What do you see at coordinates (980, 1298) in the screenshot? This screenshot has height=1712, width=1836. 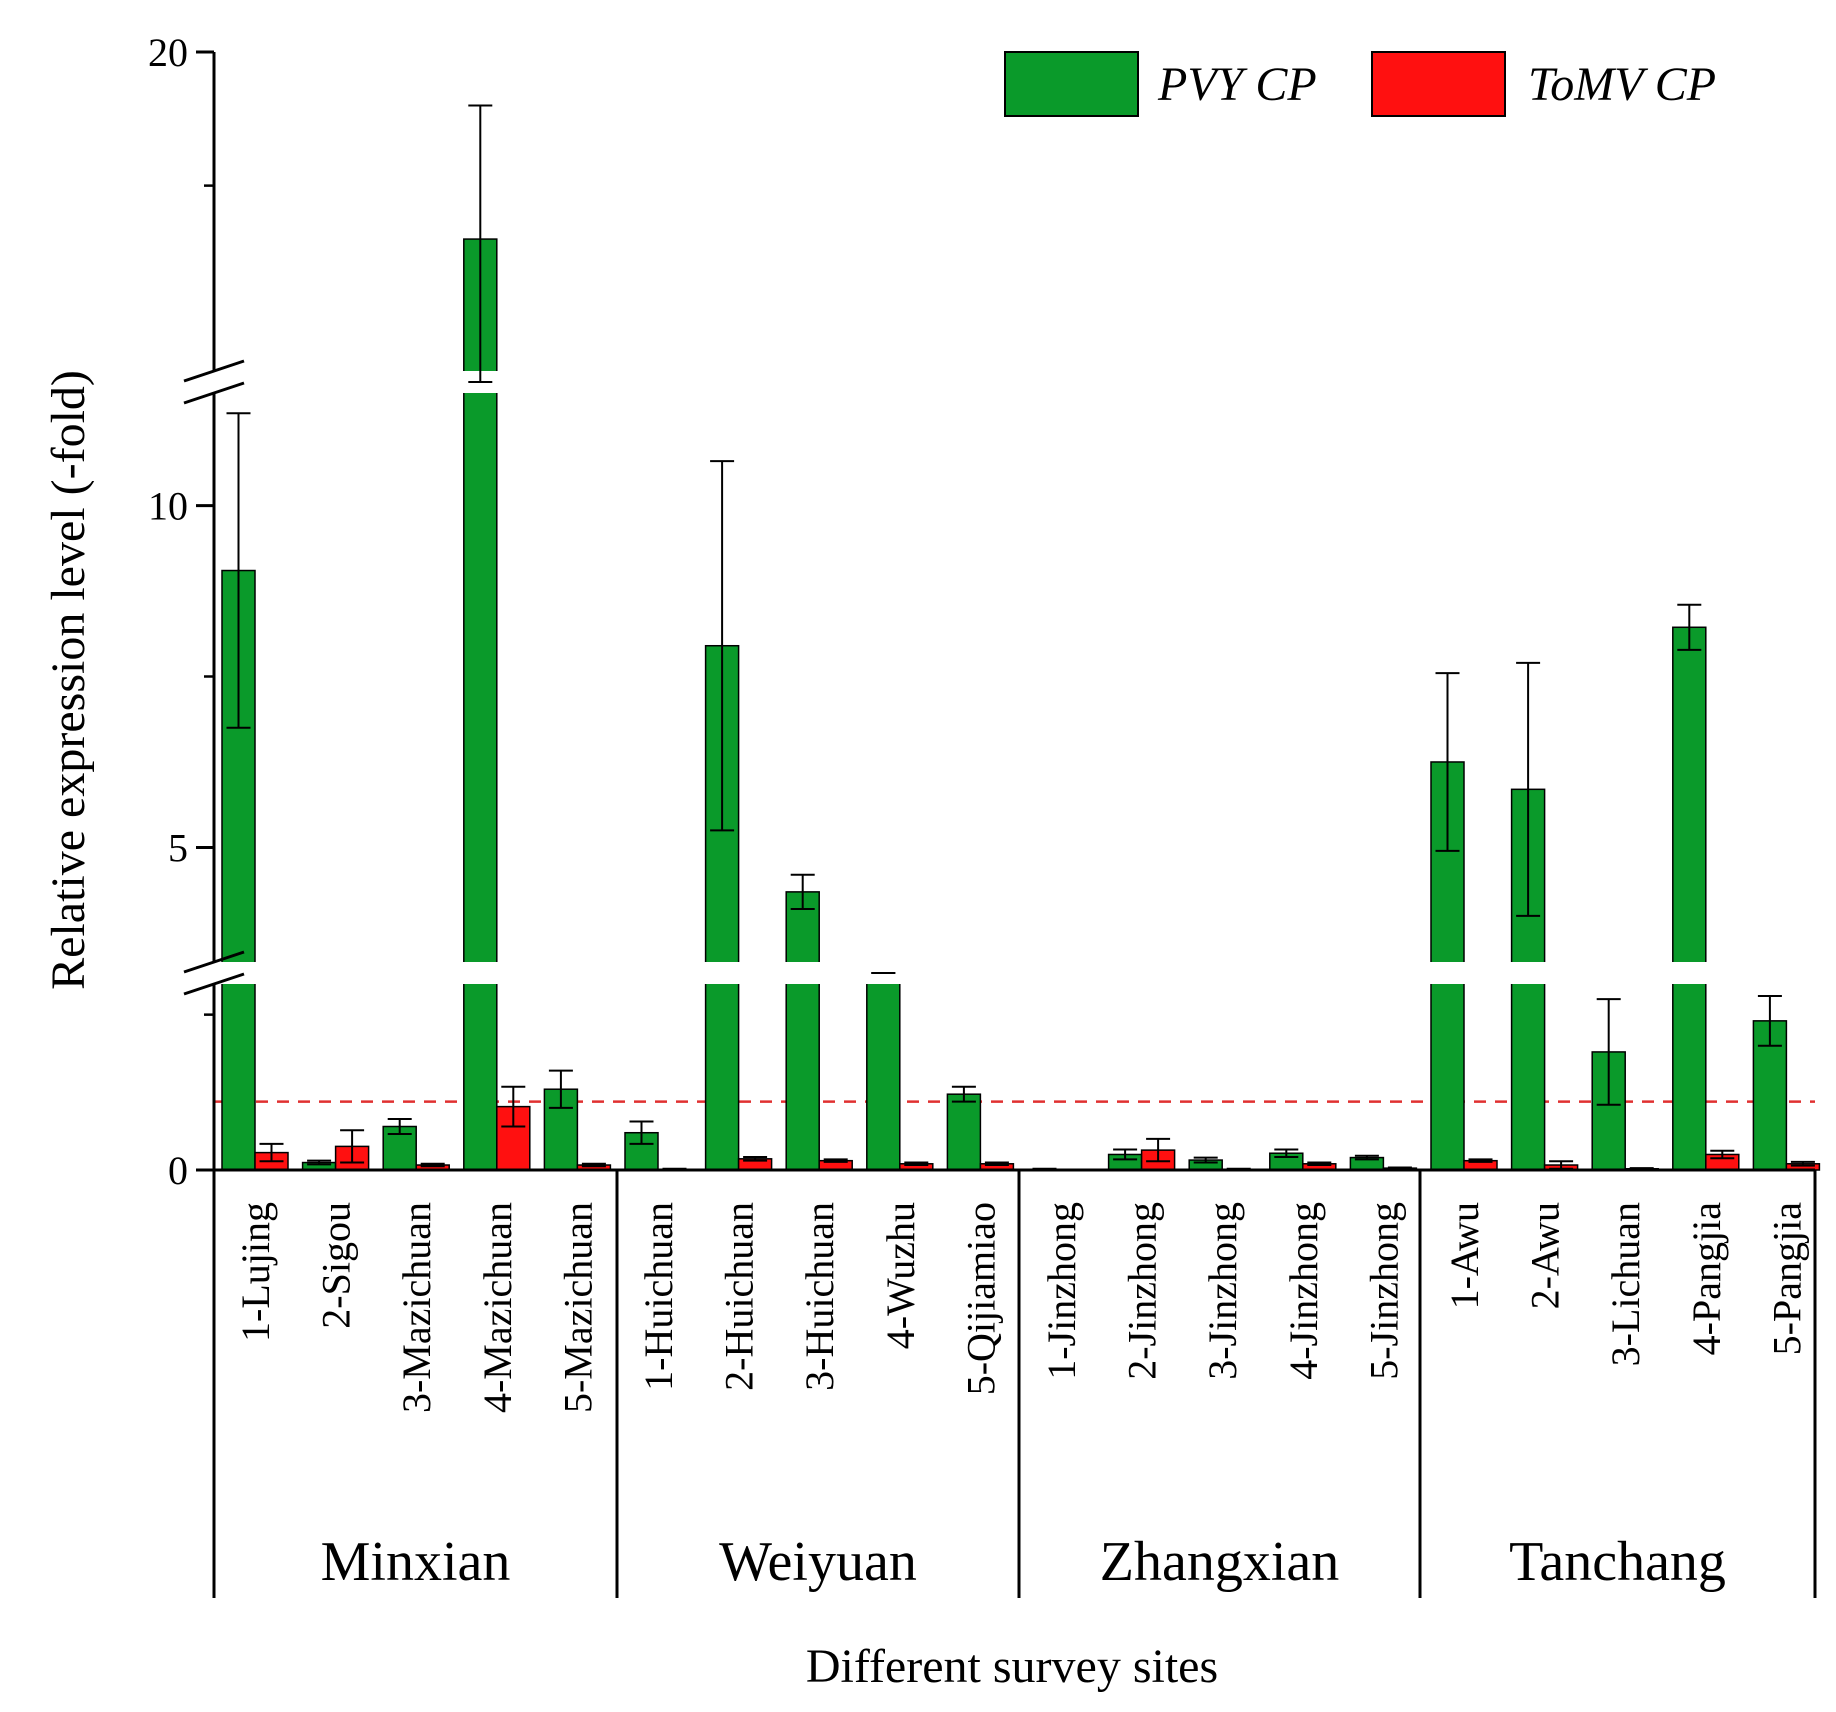 I see `site-label: 5-Qijiamiao` at bounding box center [980, 1298].